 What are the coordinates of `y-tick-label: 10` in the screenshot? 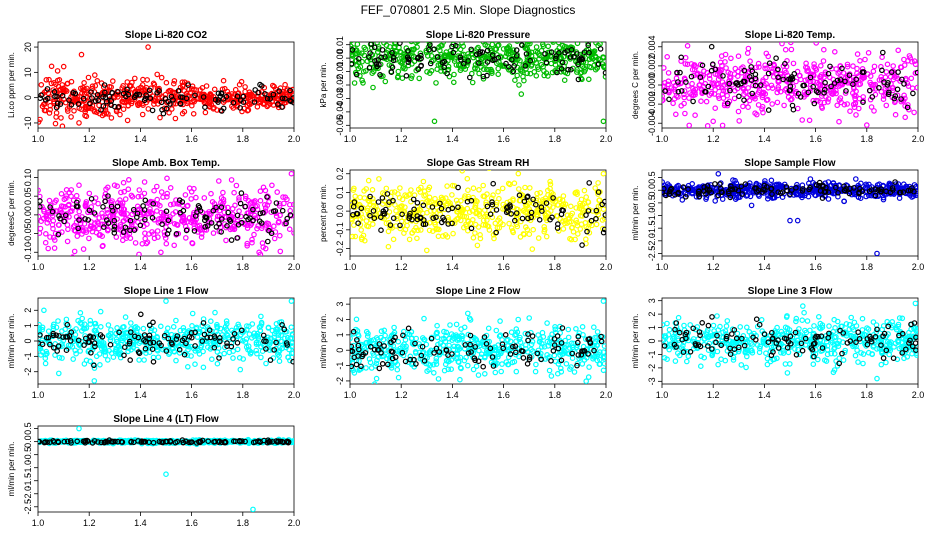 It's located at (28, 72).